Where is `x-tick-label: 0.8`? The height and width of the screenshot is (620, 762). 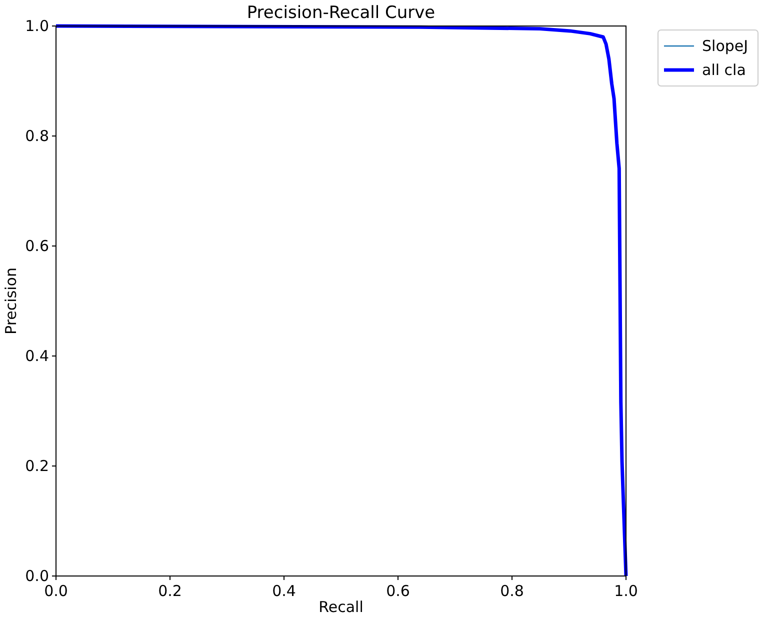
x-tick-label: 0.8 is located at coordinates (512, 591).